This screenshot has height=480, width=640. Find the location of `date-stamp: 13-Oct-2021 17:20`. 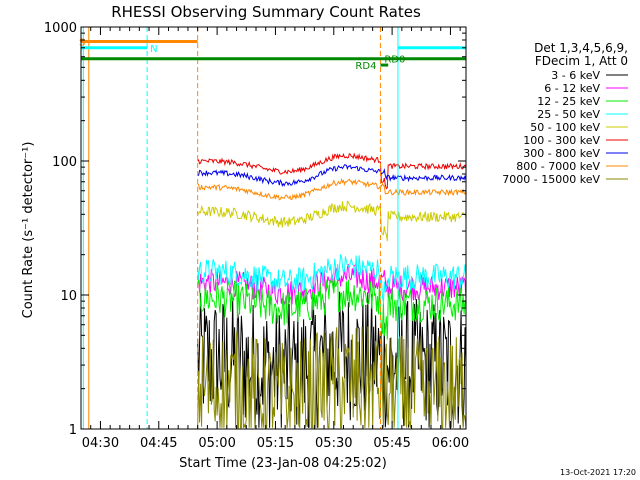

date-stamp: 13-Oct-2021 17:20 is located at coordinates (598, 472).